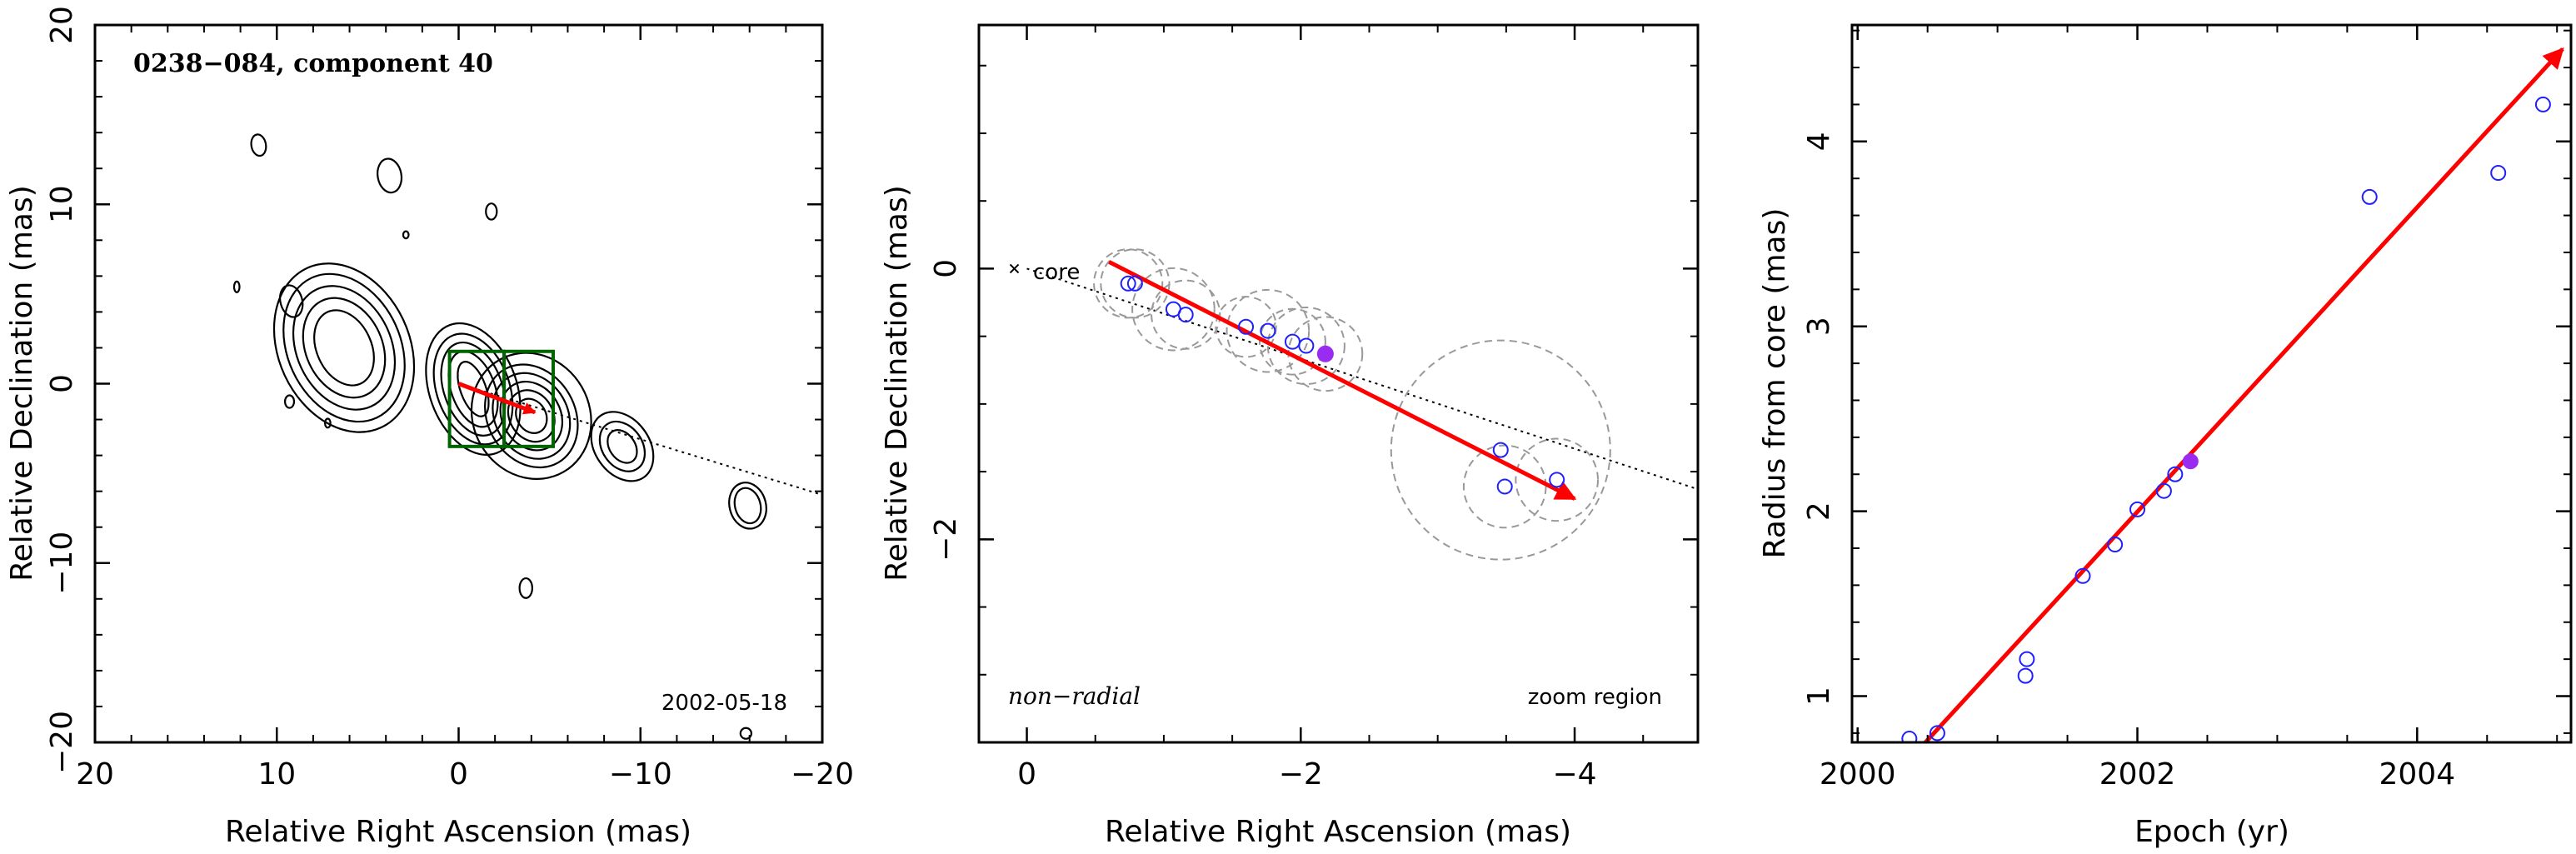 The height and width of the screenshot is (854, 2576). What do you see at coordinates (1595, 697) in the screenshot?
I see `corner-label-right: zoom region` at bounding box center [1595, 697].